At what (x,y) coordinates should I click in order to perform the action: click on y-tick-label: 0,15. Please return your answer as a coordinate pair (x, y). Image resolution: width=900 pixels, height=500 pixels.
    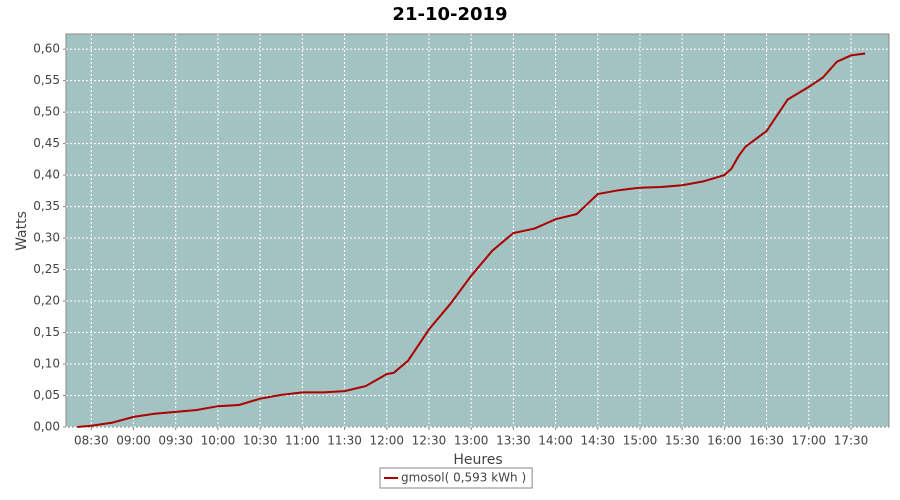
    Looking at the image, I should click on (46, 332).